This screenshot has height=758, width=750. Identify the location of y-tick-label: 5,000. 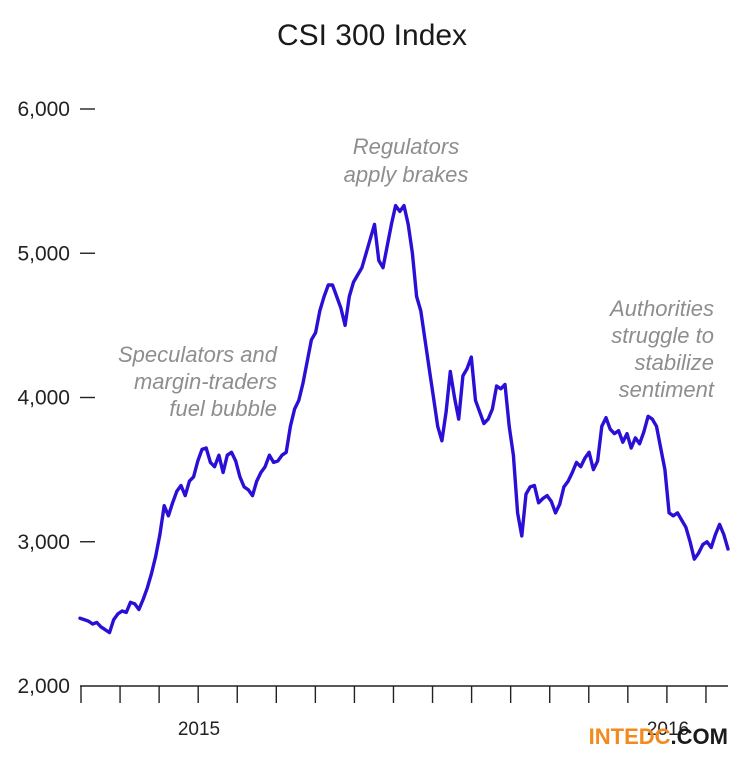
(43, 253).